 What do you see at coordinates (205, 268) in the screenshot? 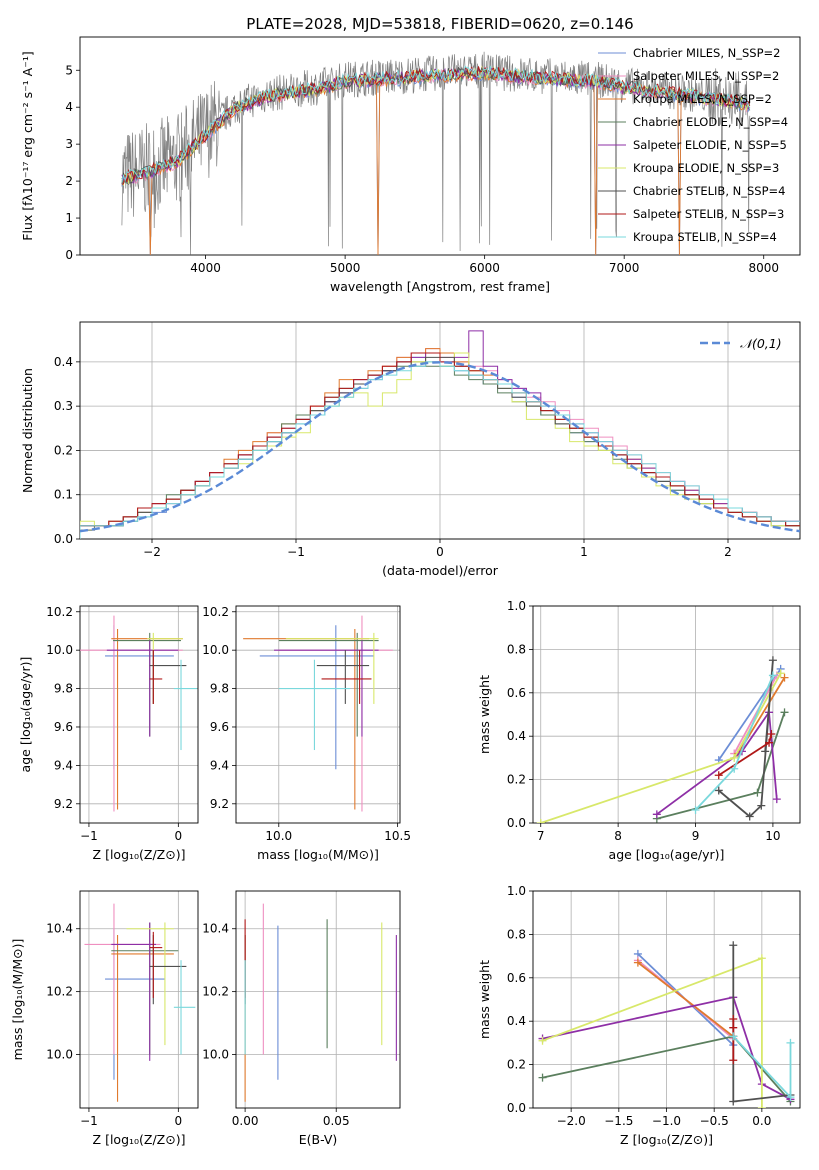
I see `x-tick-label: 4000` at bounding box center [205, 268].